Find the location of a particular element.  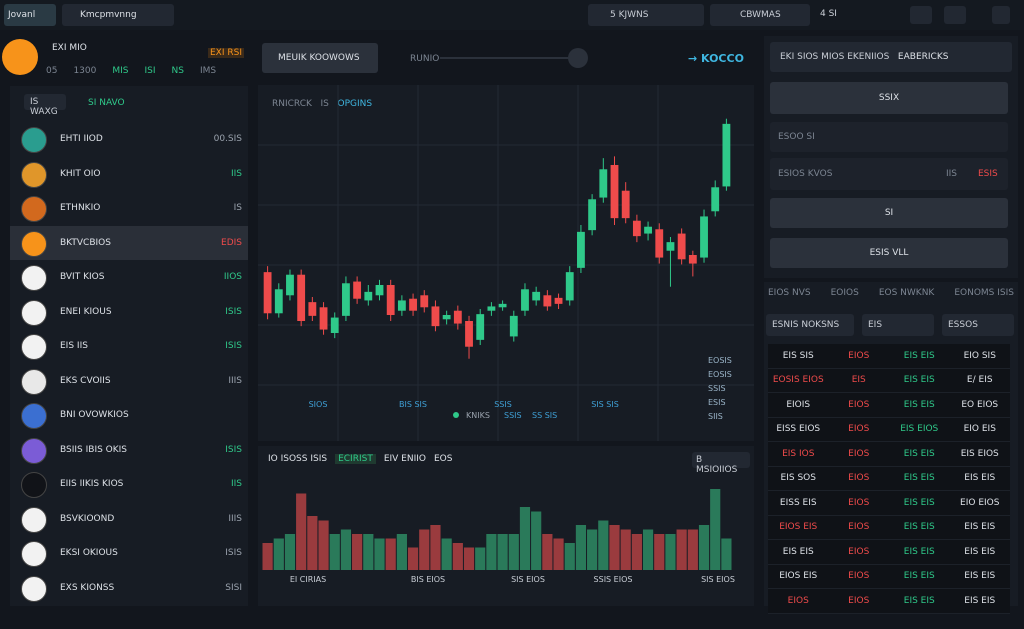

orderbook-tab: EIOS NVS is located at coordinates (789, 293).